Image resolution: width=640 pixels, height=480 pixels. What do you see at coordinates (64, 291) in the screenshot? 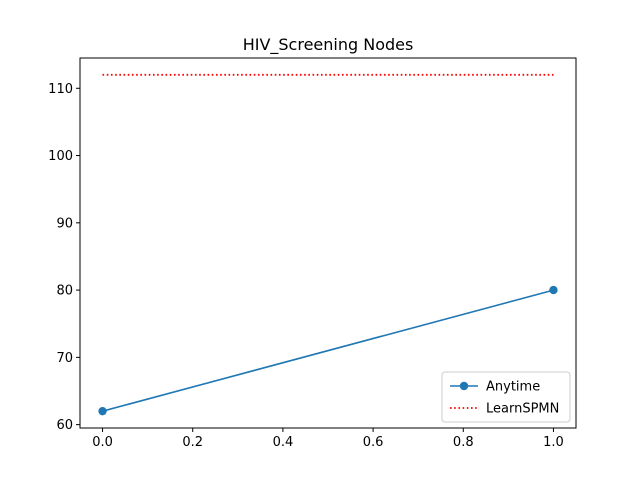
I see `y-tick-label: 80` at bounding box center [64, 291].